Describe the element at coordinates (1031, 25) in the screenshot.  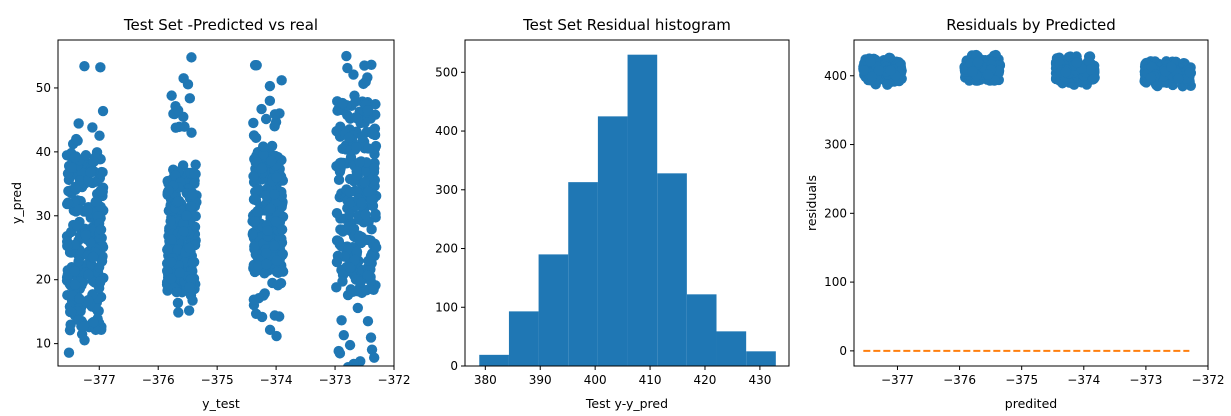
I see `chart-title: Residuals by Predicted` at that location.